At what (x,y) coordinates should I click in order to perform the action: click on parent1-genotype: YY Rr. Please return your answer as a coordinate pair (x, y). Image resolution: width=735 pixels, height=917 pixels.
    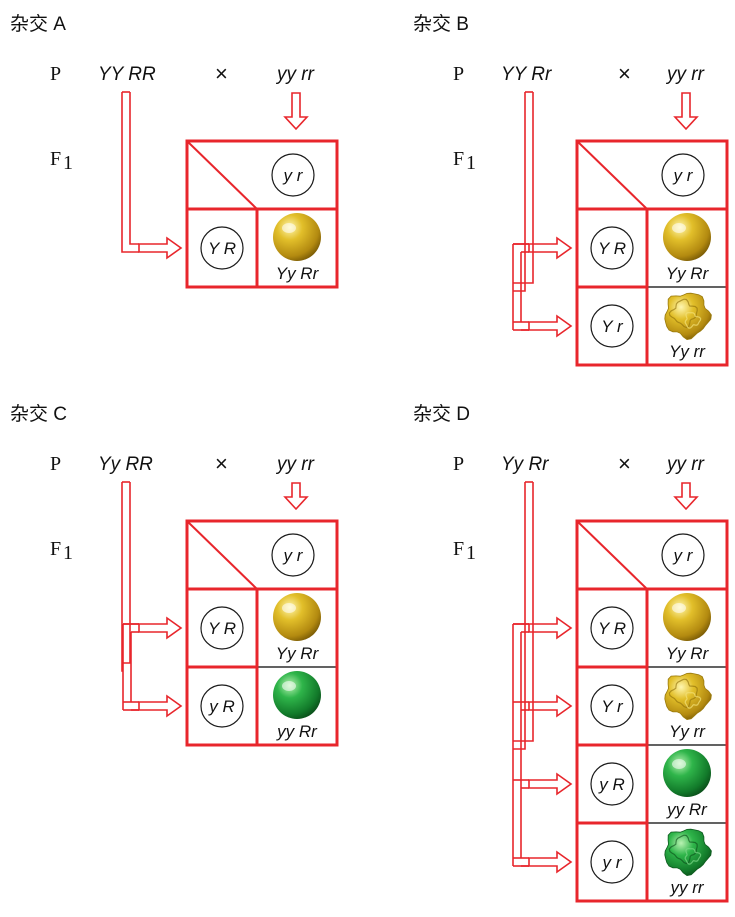
    Looking at the image, I should click on (526, 74).